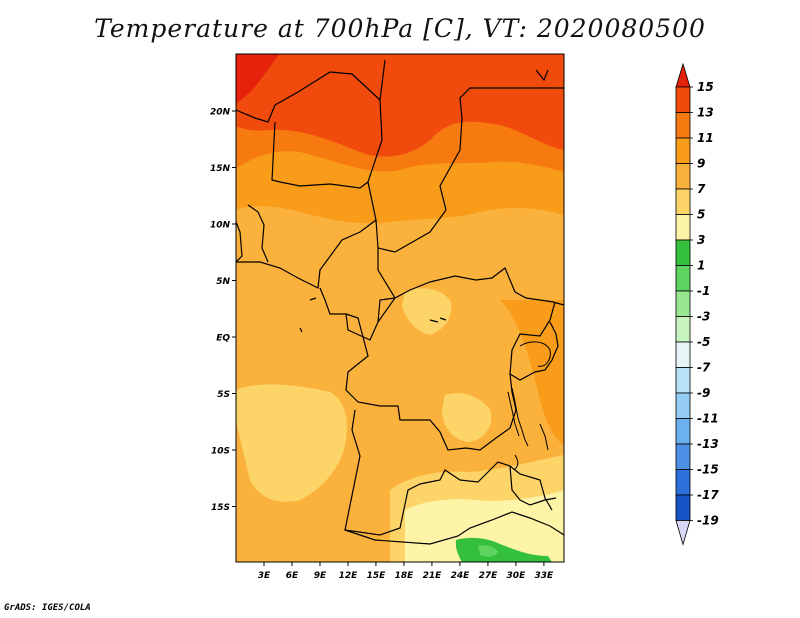 The image size is (800, 618). I want to click on lon-tick-label: 24E, so click(461, 576).